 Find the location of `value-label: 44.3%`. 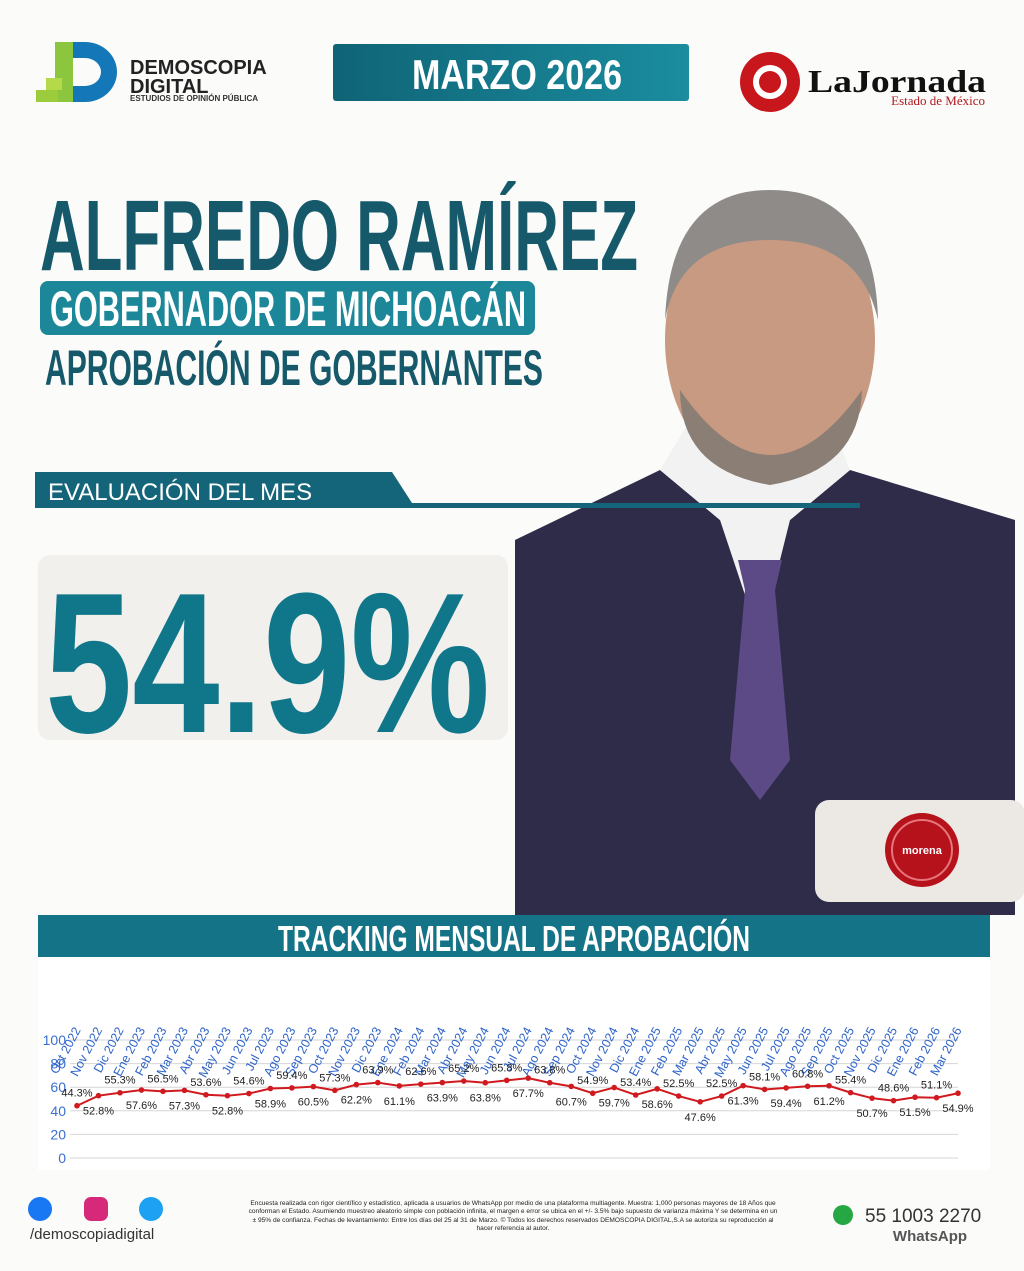

value-label: 44.3% is located at coordinates (76, 1094).